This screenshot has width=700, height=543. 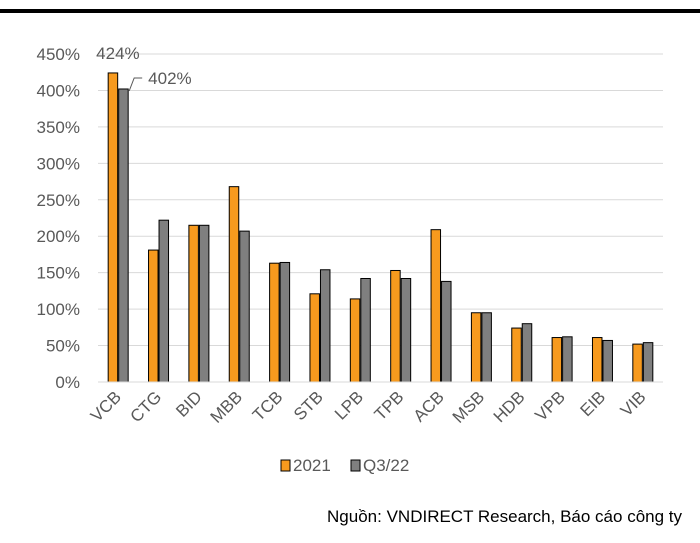 What do you see at coordinates (349, 405) in the screenshot?
I see `x-tick-label: LPB` at bounding box center [349, 405].